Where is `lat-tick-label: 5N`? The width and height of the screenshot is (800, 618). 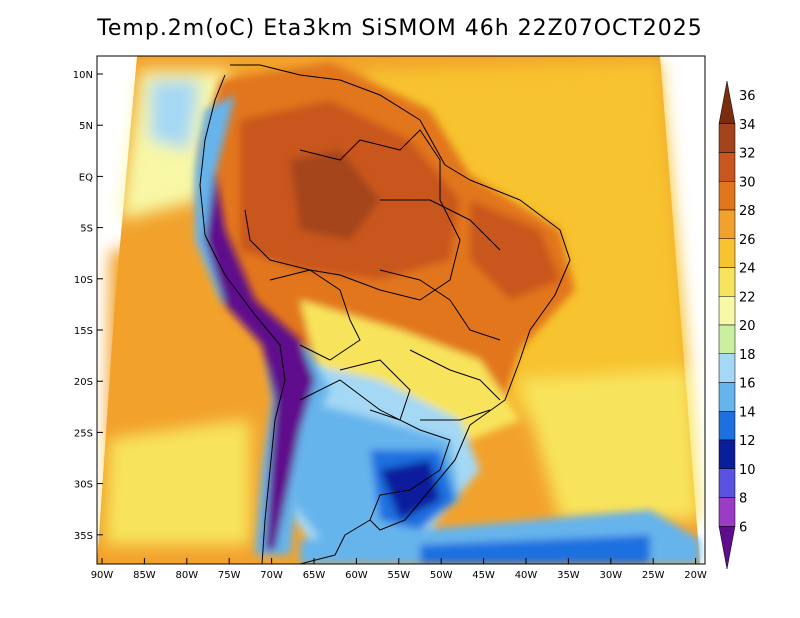 lat-tick-label: 5N is located at coordinates (86, 126).